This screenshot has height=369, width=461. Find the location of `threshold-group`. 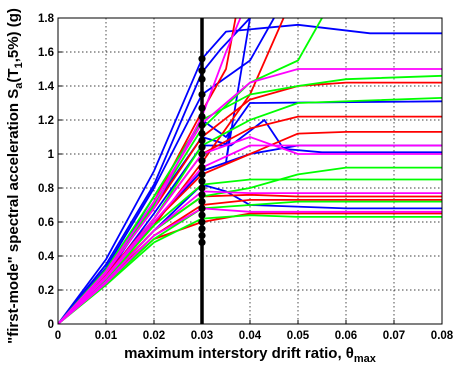

threshold-group is located at coordinates (202, 171).